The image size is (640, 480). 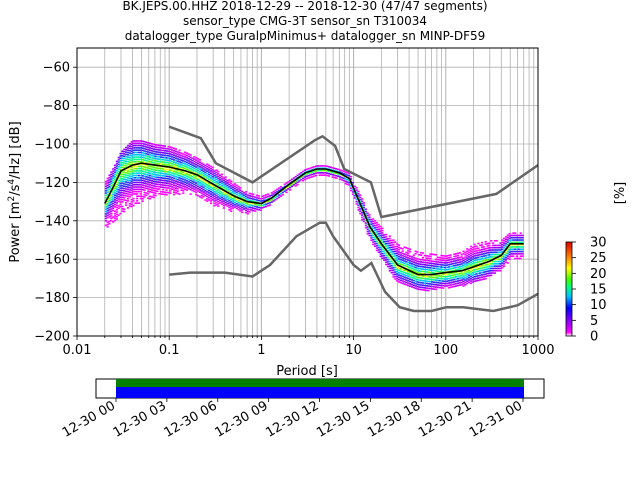 I want to click on timeline-tick-label: 12-30 00, so click(x=89, y=419).